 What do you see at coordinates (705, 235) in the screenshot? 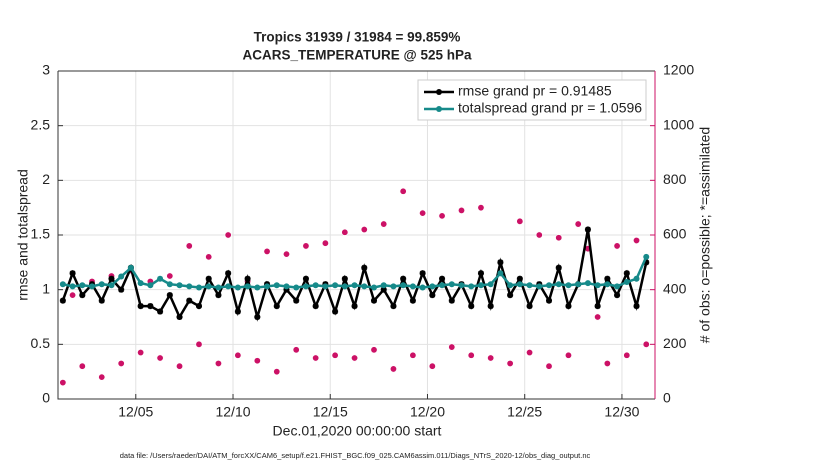
I see `y2-axis-label: # of obs: o=possible; *=assimilated` at bounding box center [705, 235].